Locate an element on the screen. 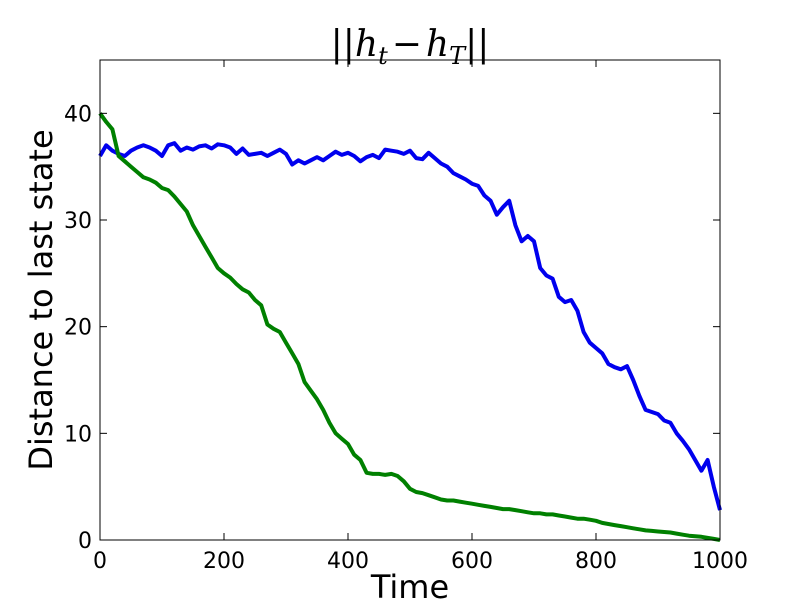 This screenshot has height=600, width=800. x-tick-label: 400 is located at coordinates (348, 561).